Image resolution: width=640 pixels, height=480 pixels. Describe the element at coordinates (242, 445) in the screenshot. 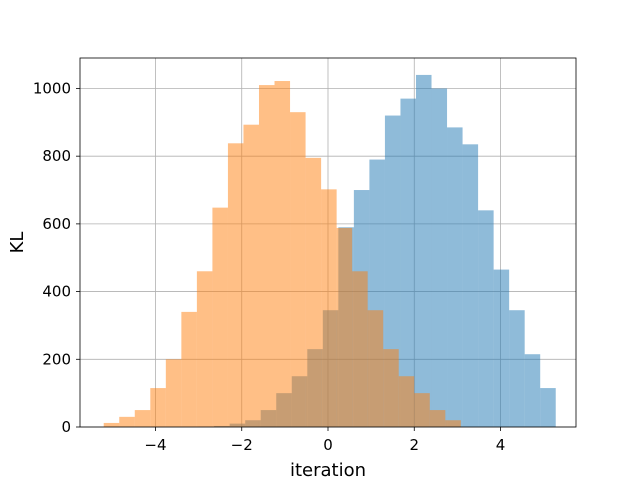

I see `x-tick-label: −2` at that location.